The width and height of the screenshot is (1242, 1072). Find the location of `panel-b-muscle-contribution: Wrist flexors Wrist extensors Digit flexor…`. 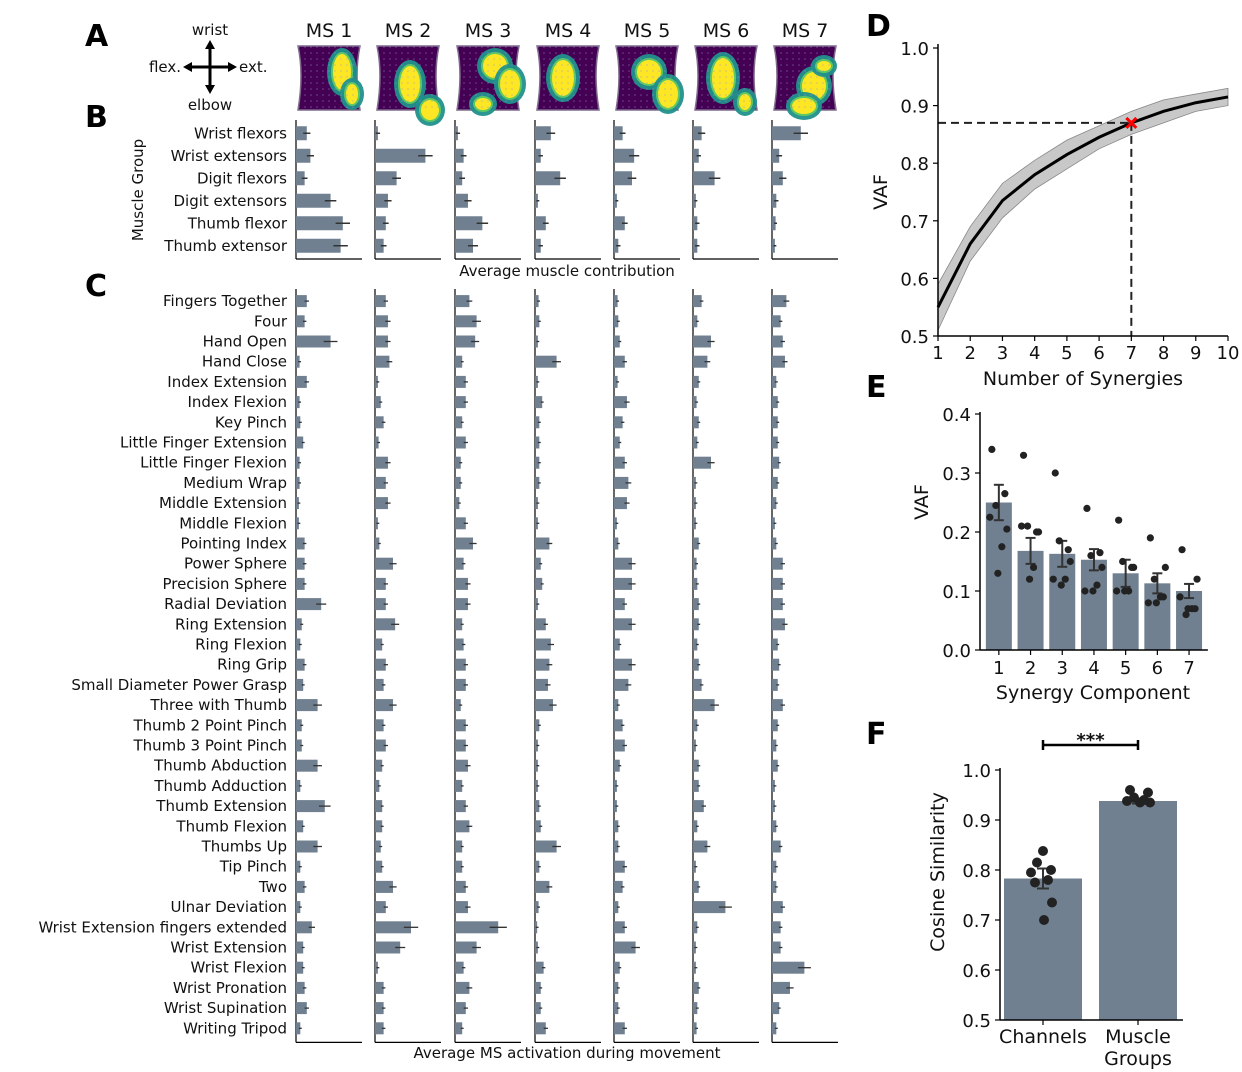

panel-b-muscle-contribution: Wrist flexors Wrist extensors Digit flexor… is located at coordinates (483, 200).